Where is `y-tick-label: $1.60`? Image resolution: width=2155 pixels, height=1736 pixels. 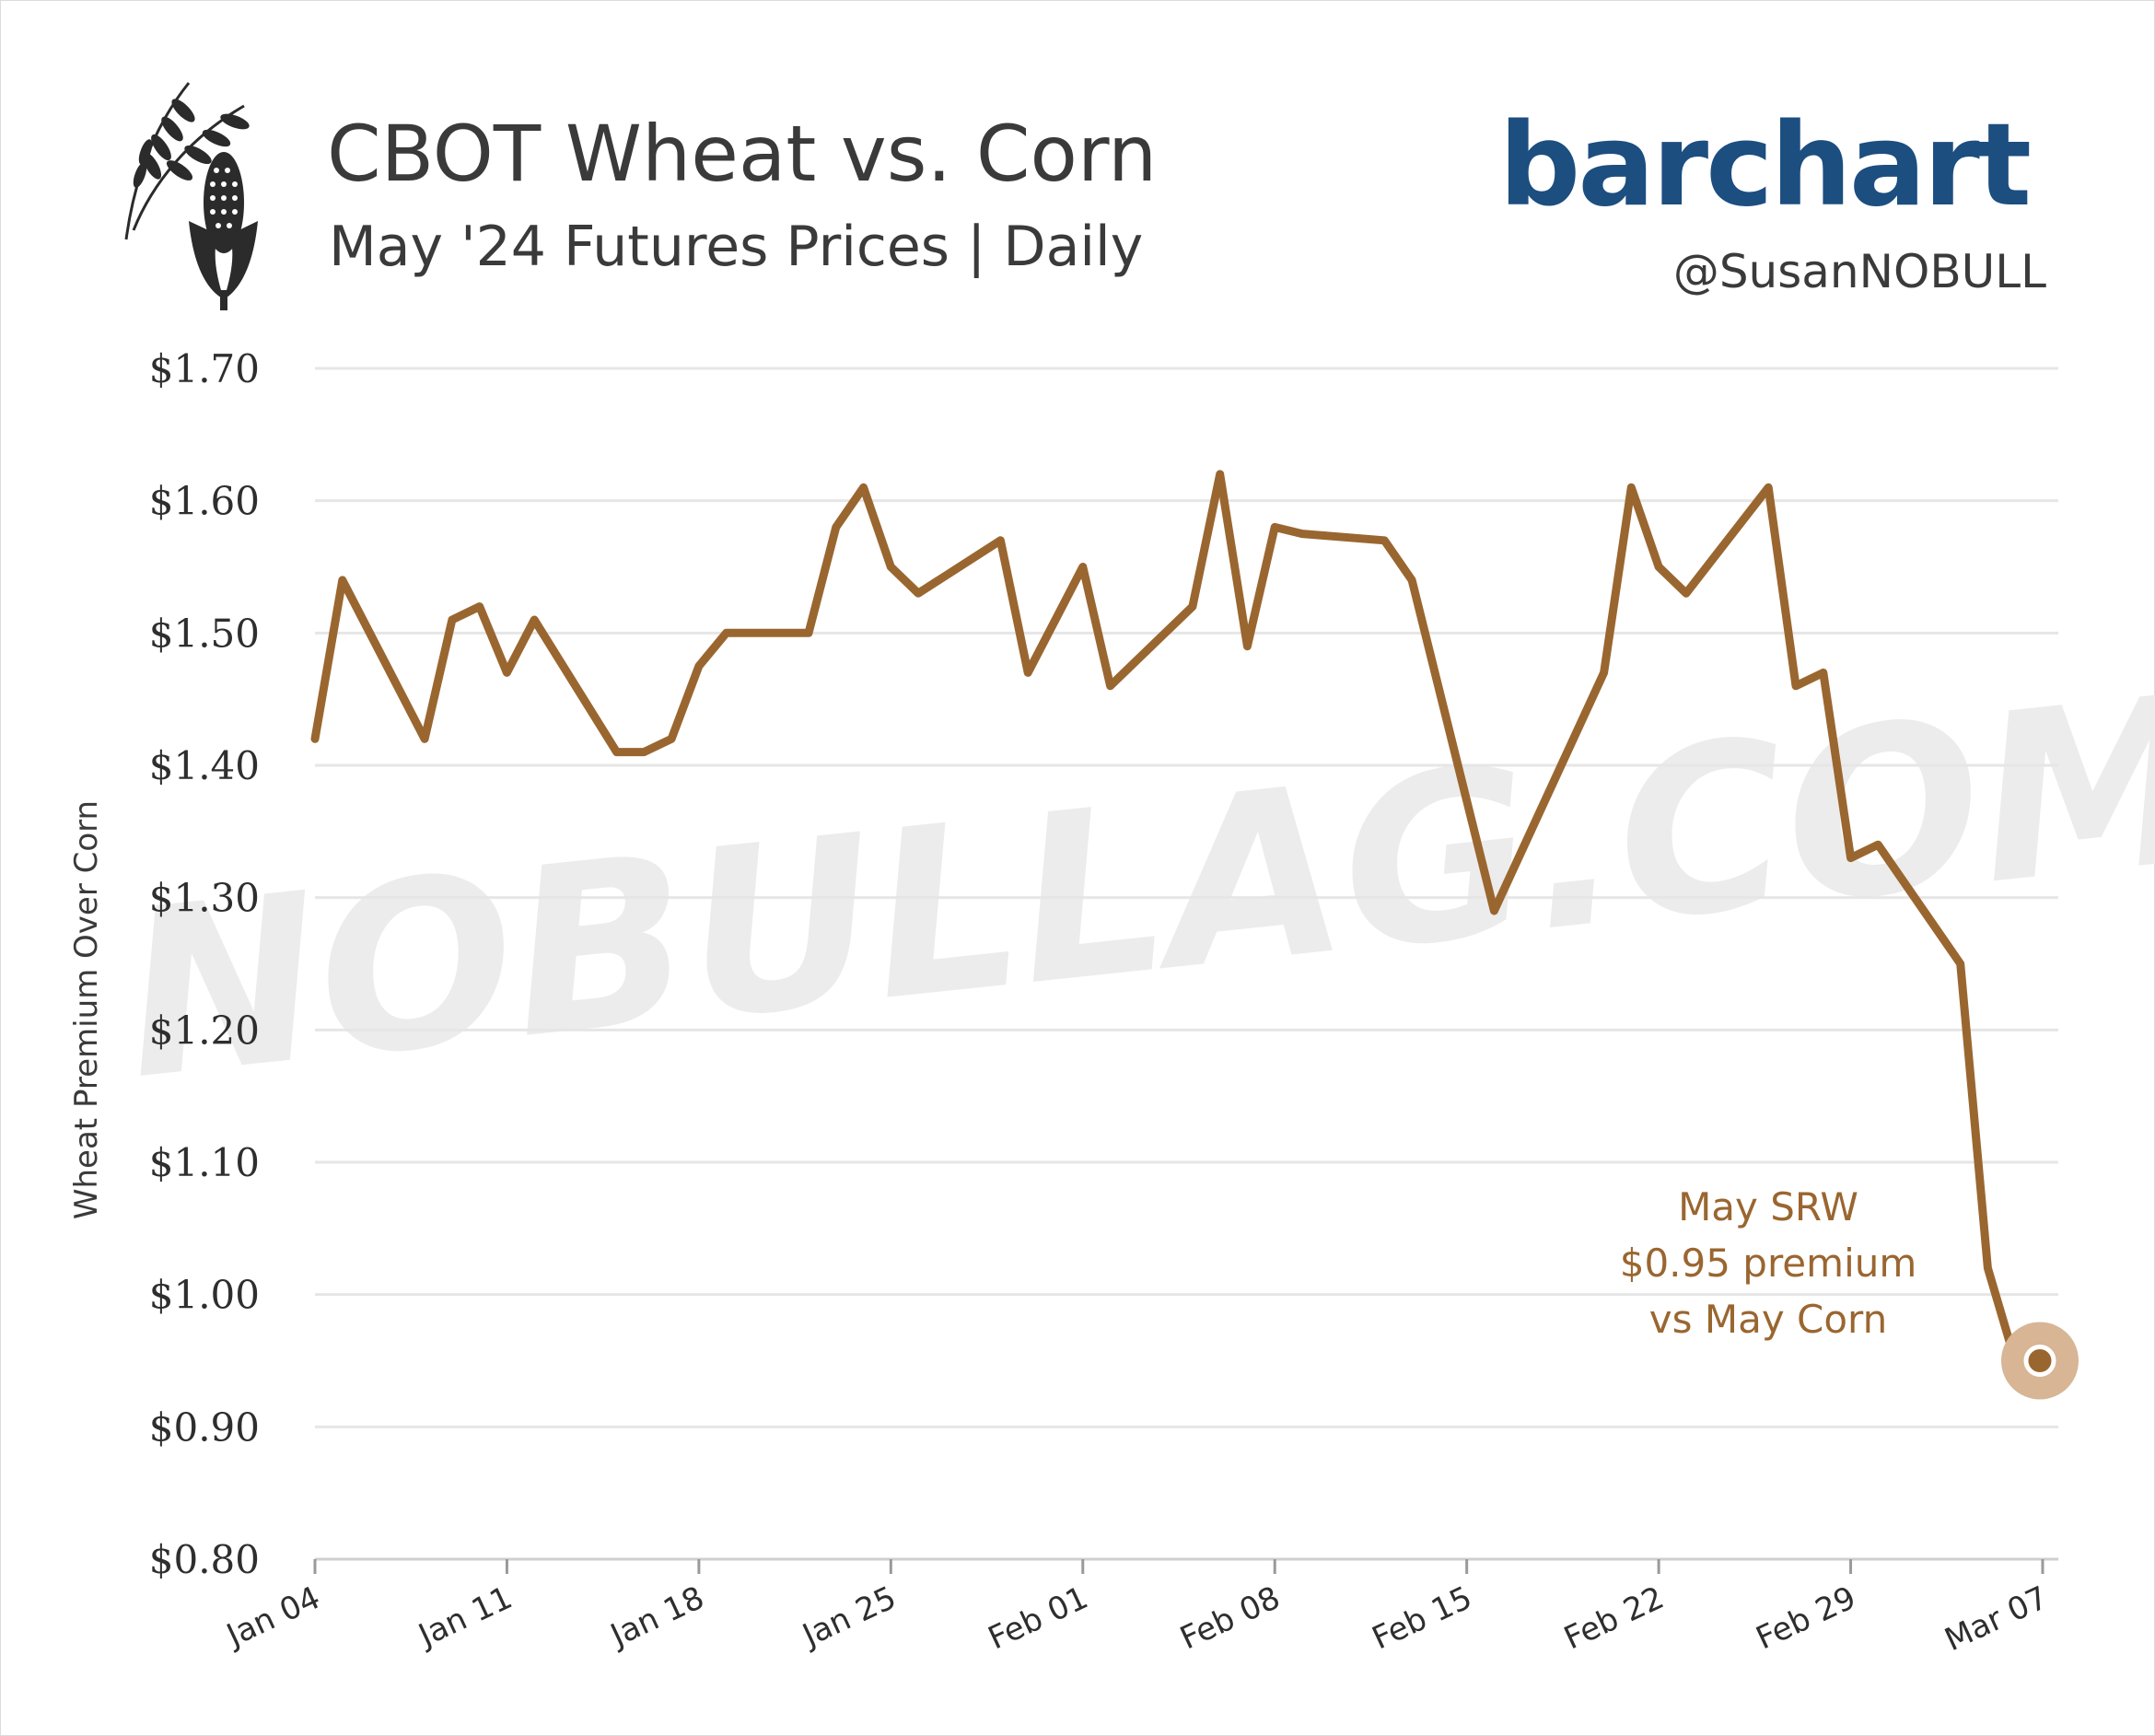
y-tick-label: $1.60 is located at coordinates (204, 501).